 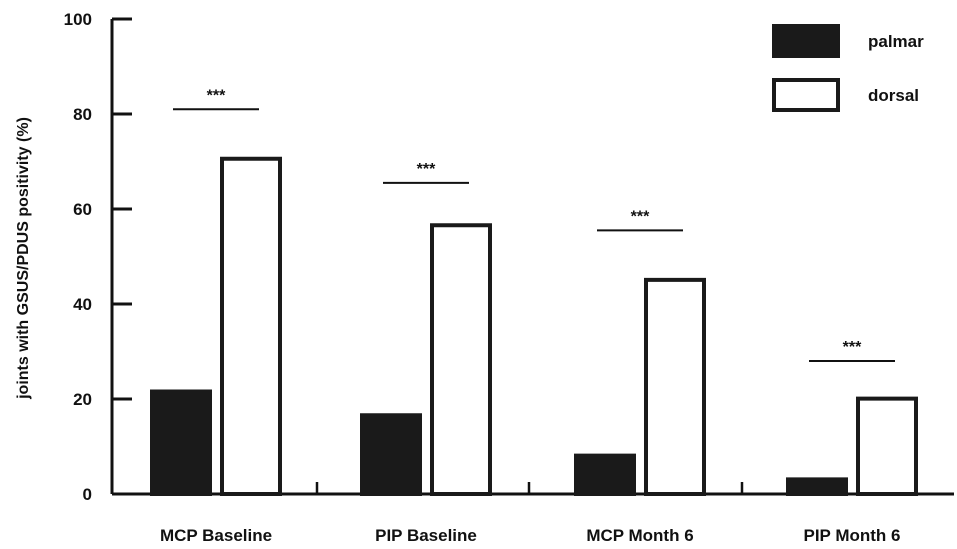 What do you see at coordinates (82, 399) in the screenshot?
I see `y-tick-label-20: 20` at bounding box center [82, 399].